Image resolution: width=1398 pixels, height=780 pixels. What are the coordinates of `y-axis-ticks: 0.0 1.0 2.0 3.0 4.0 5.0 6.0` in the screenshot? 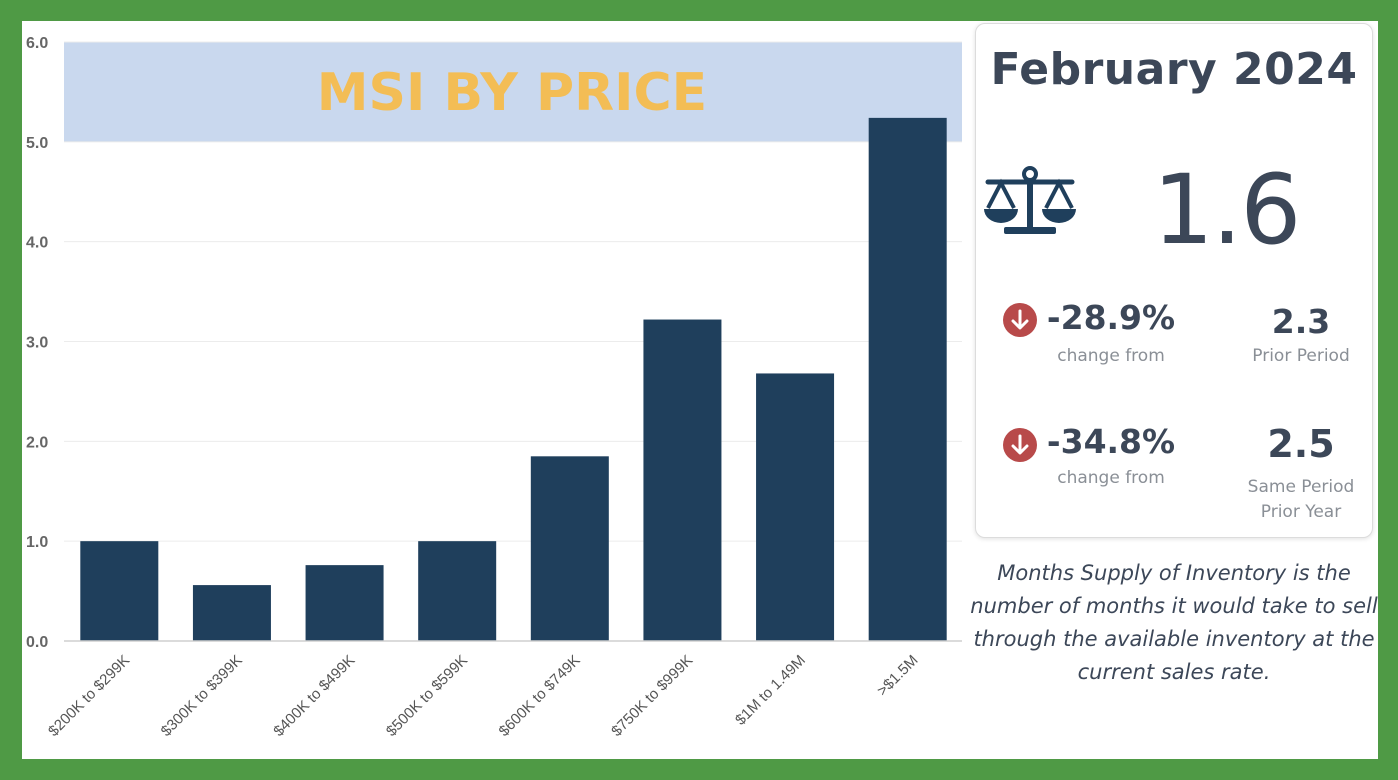 It's located at (37, 343).